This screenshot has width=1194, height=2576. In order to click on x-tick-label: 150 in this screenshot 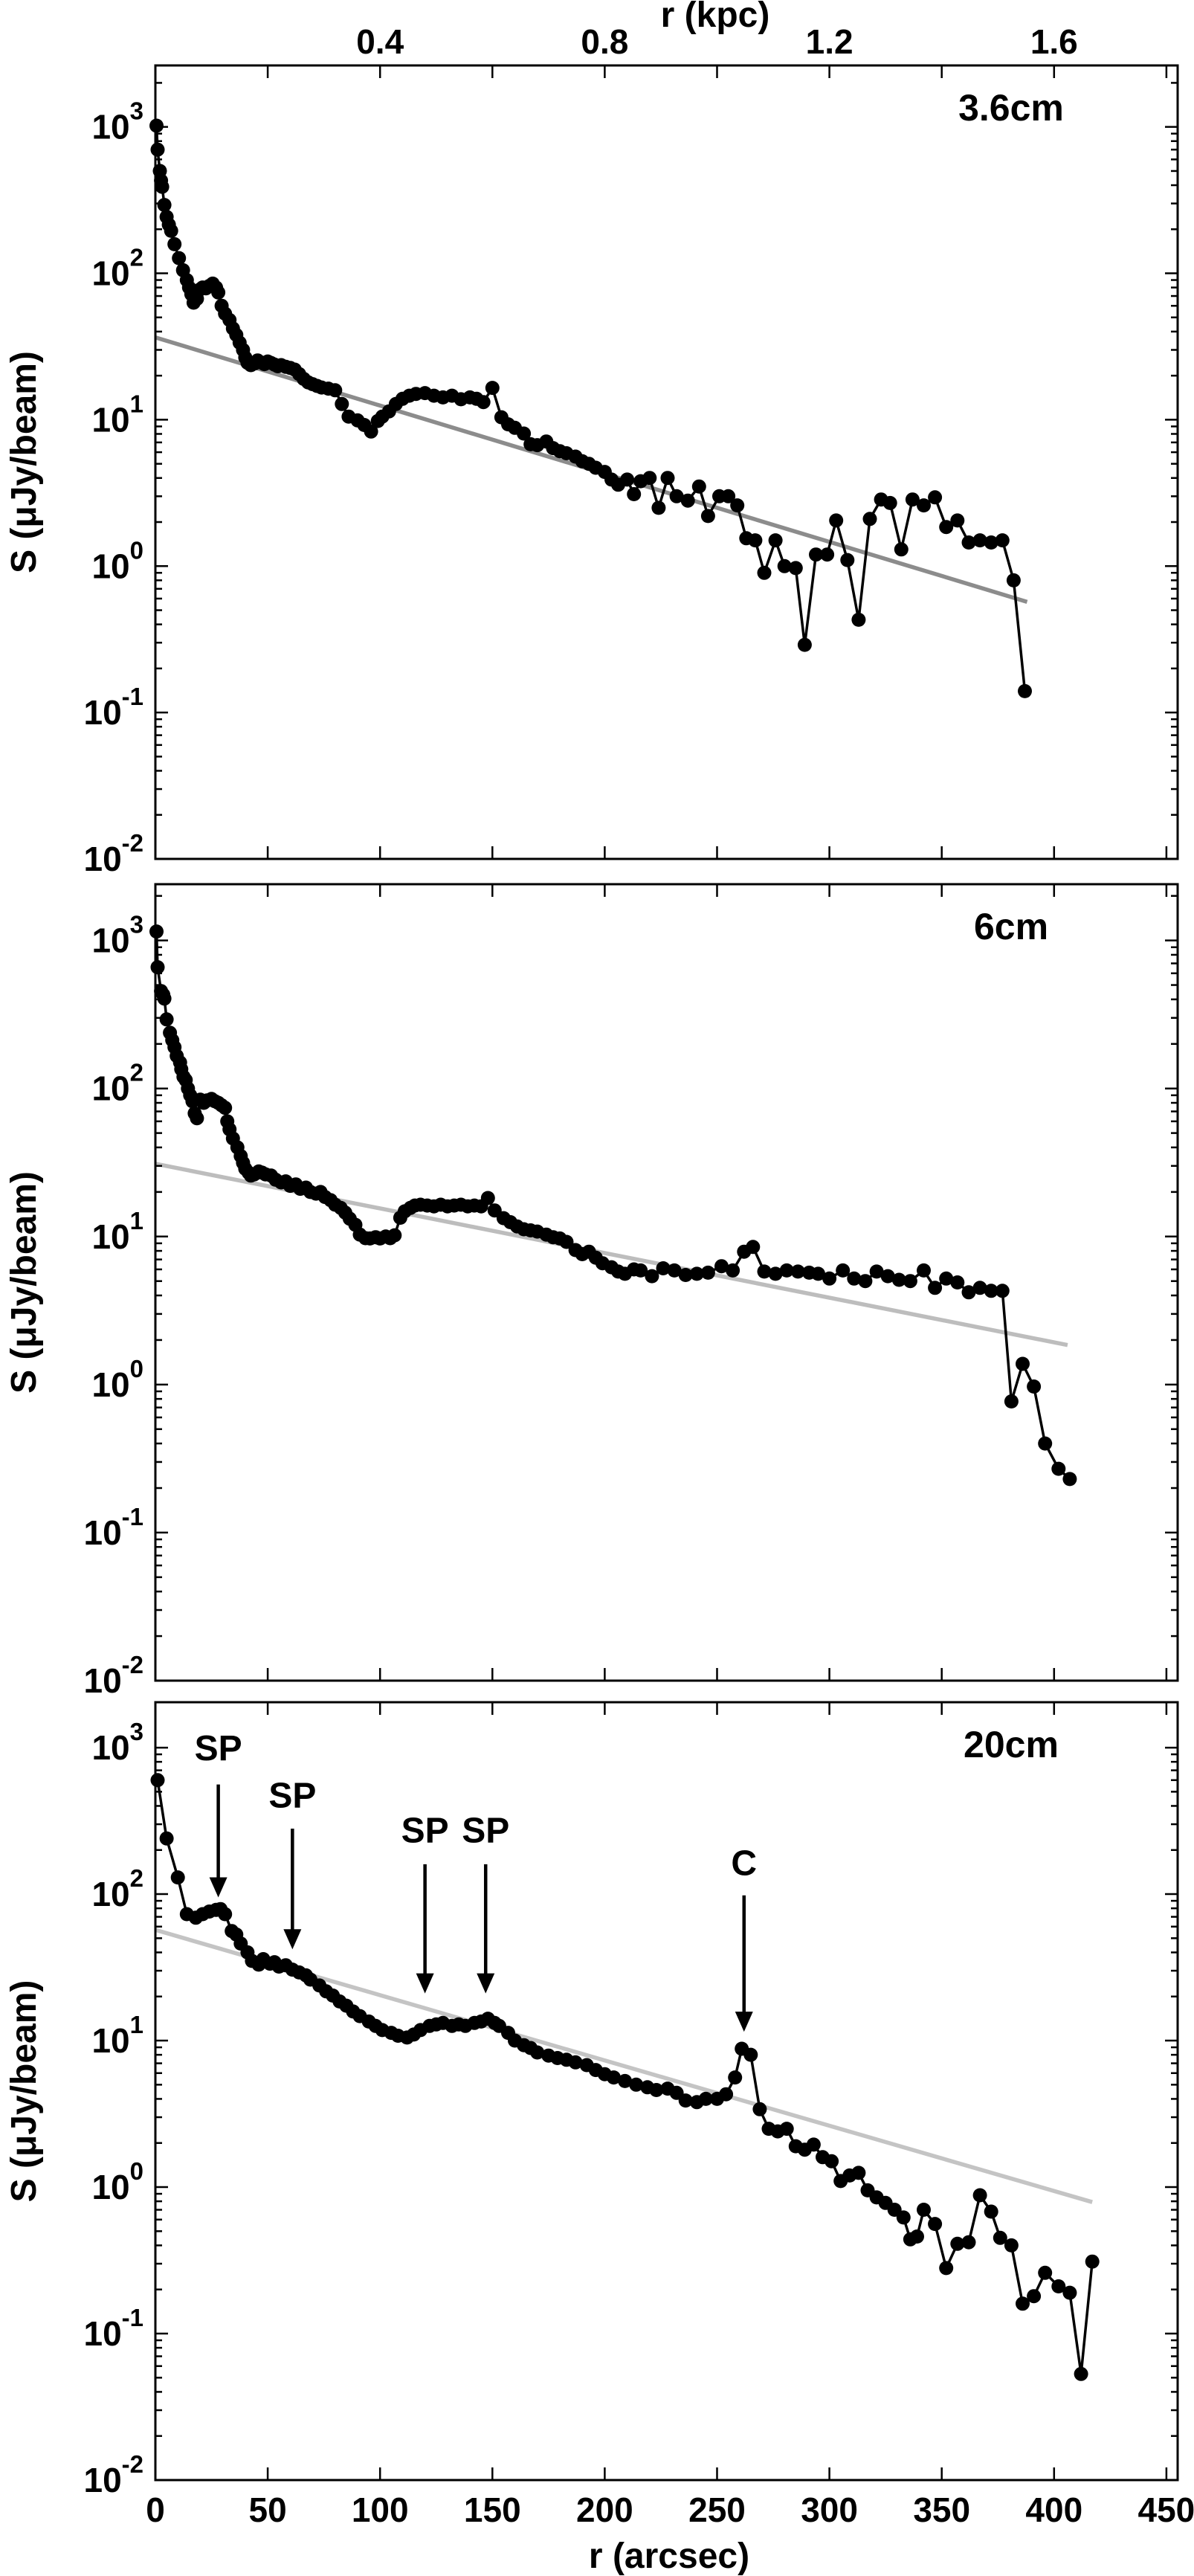, I will do `click(492, 2509)`.